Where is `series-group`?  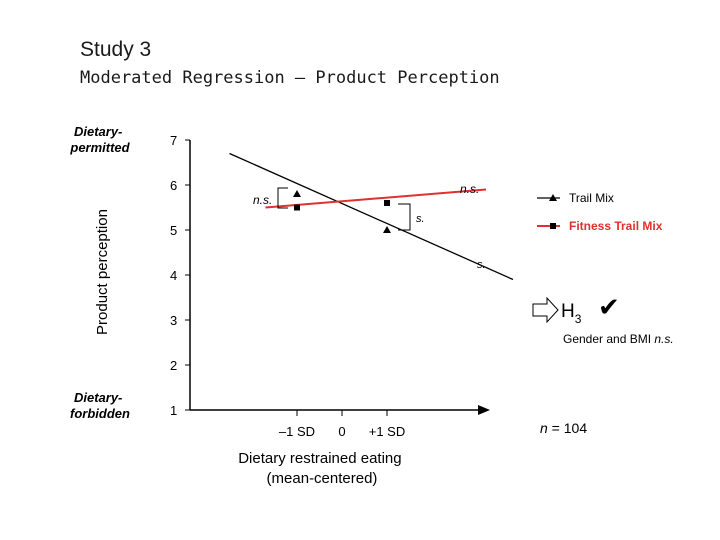
series-group is located at coordinates (371, 216).